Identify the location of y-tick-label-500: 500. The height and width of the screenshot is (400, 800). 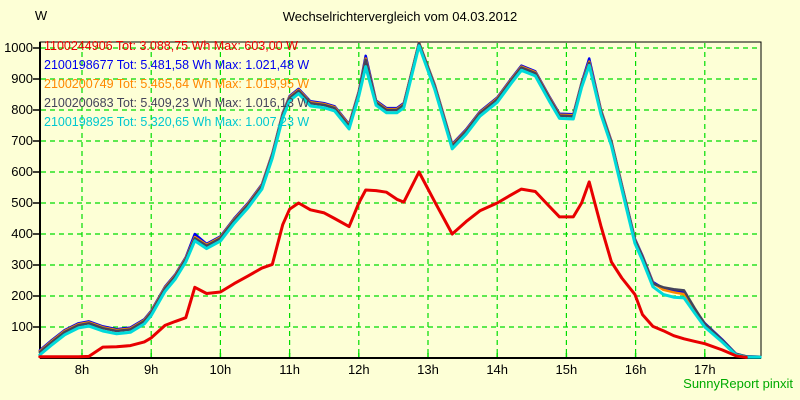
(22, 202).